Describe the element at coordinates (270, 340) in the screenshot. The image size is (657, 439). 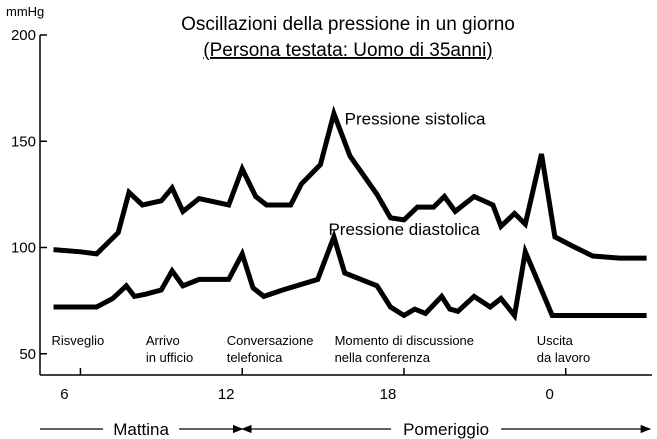
I see `event-annotation: Conversazione` at that location.